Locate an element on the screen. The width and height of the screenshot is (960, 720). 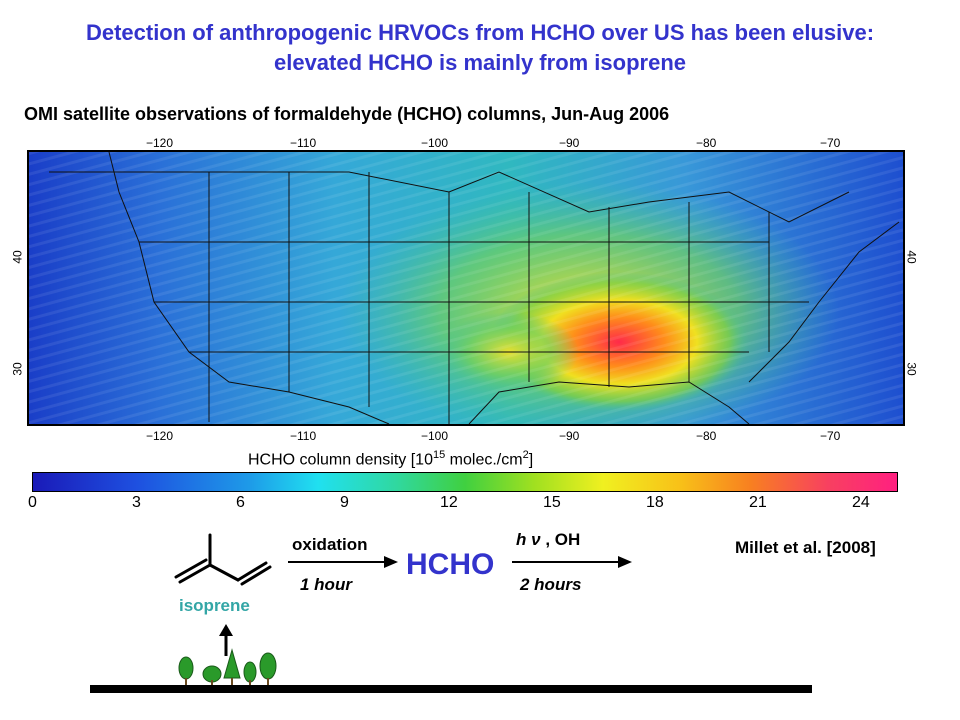
oxidation-label: oxidation is located at coordinates (330, 544).